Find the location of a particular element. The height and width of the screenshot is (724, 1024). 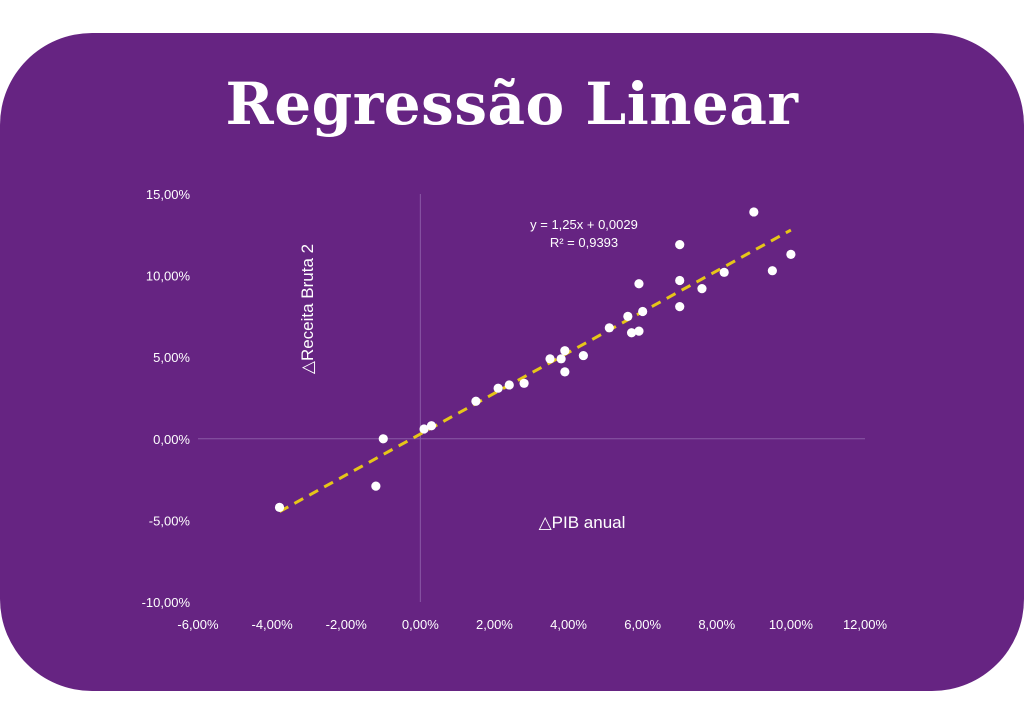

y-tick-label: 5,00% is located at coordinates (171, 357).